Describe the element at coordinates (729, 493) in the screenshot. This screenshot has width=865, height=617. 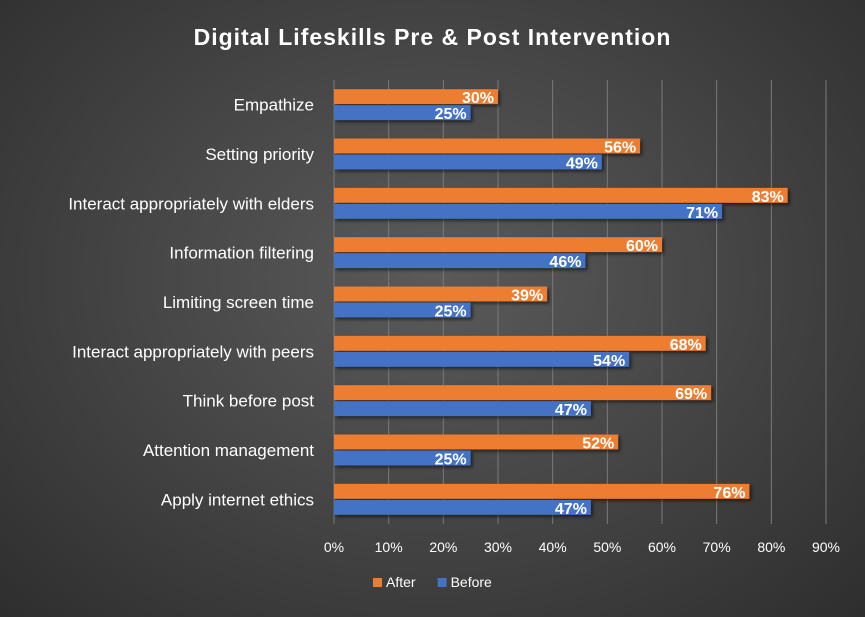
I see `data-label-after: 76%` at that location.